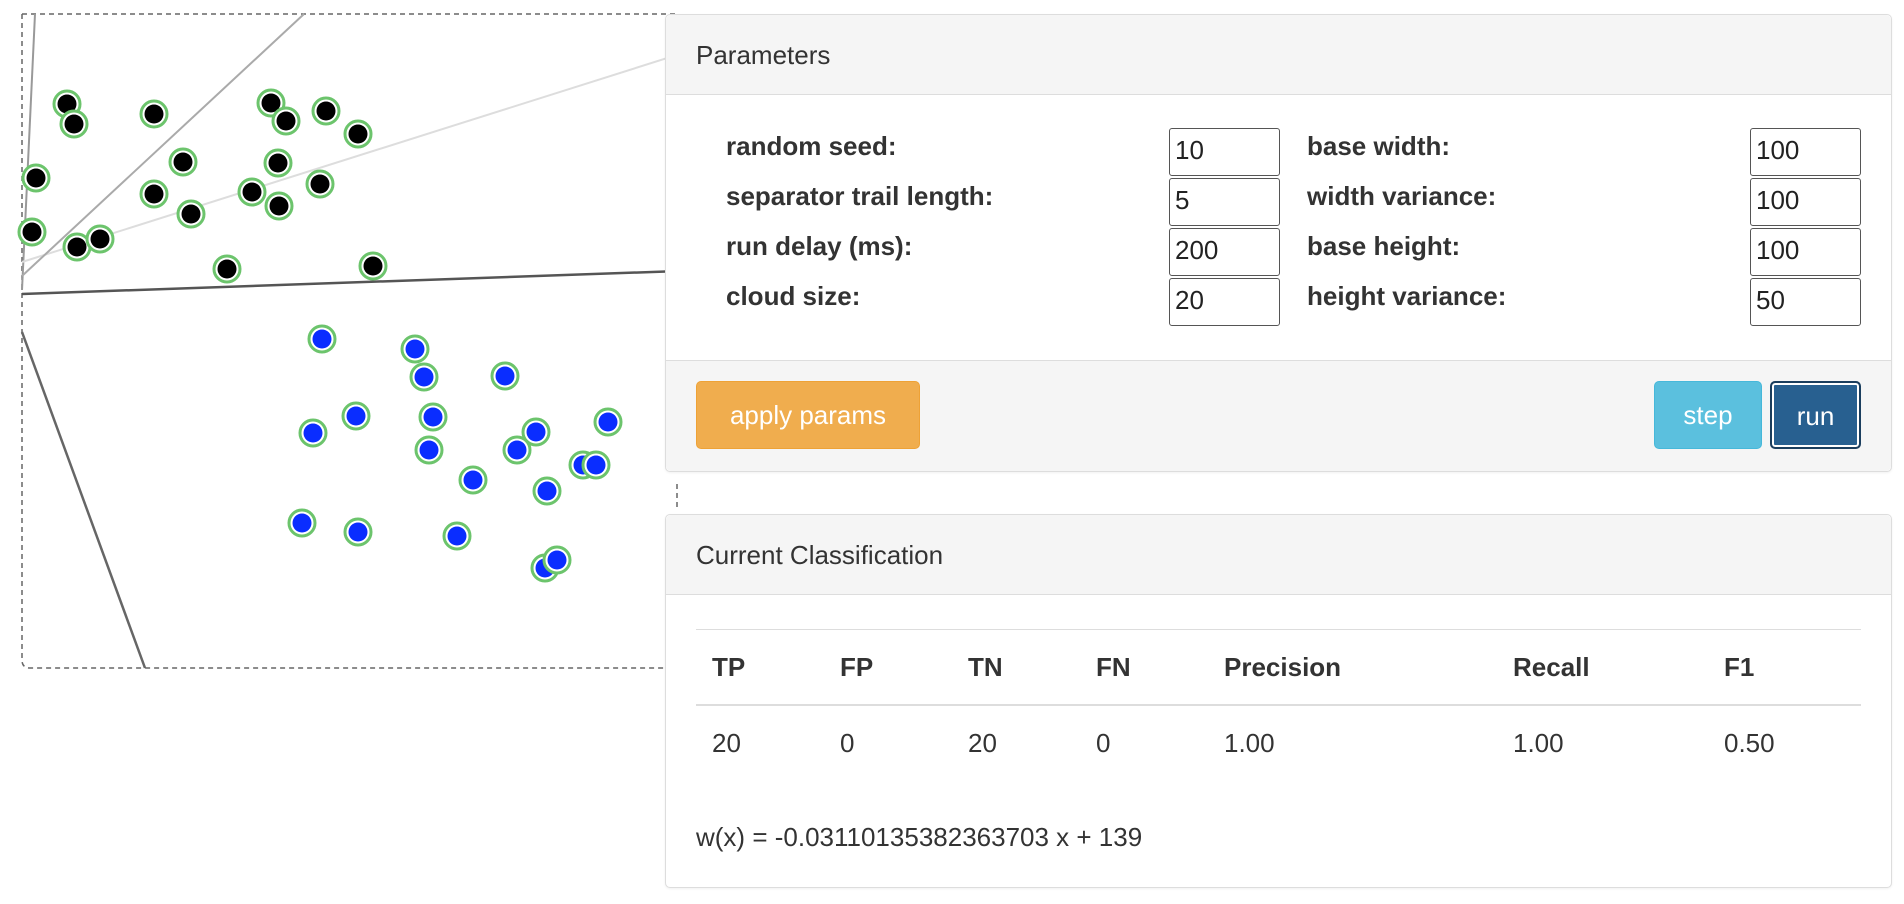  I want to click on run-delay-input: 200, so click(1224, 252).